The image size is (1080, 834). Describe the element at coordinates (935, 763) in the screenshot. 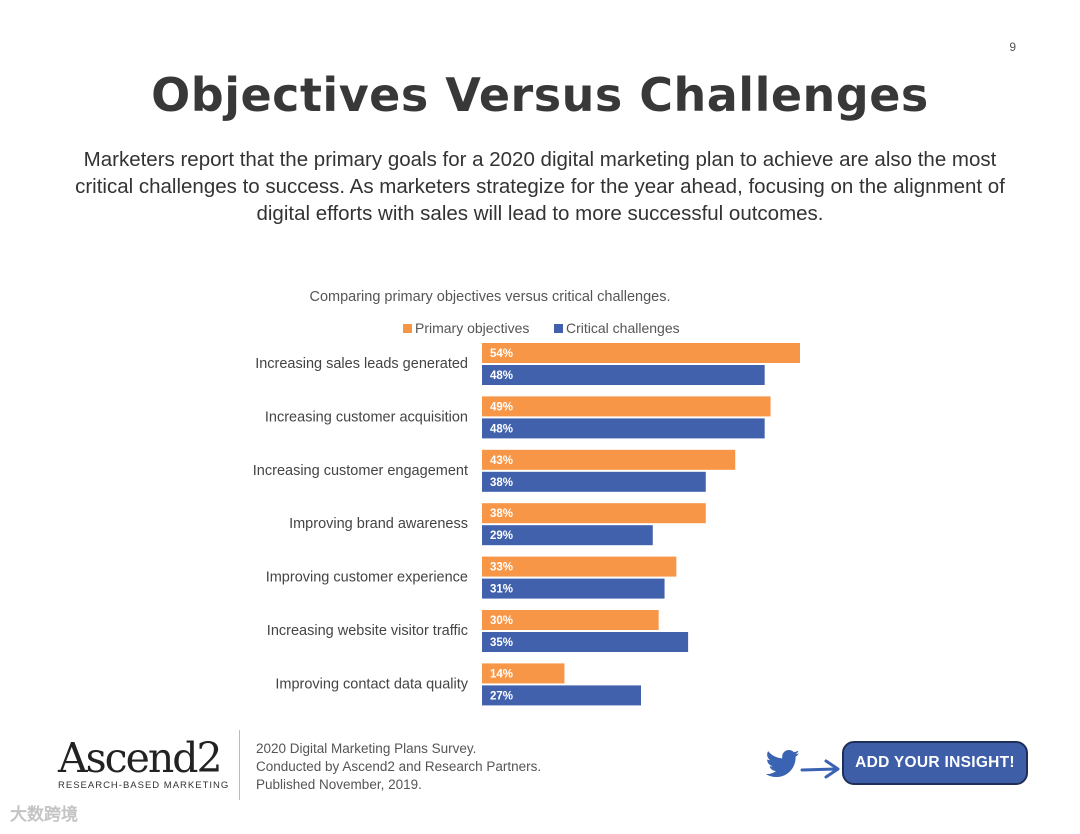

I see `add-your-insight-button: ADD YOUR INSIGHT!` at that location.